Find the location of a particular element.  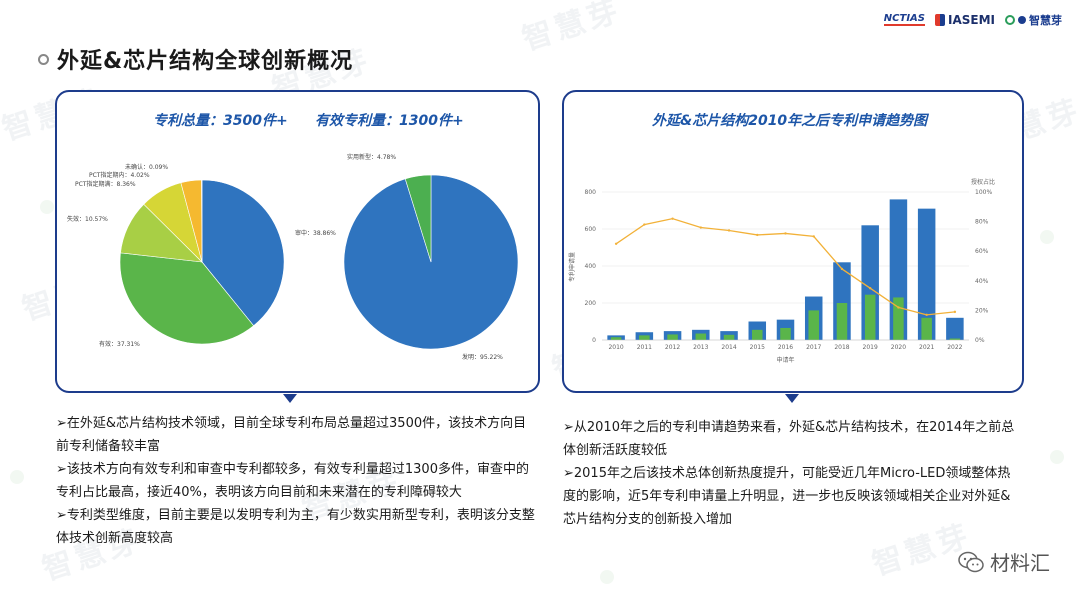

pie1-label-unconfirmed: 未确认：0.09% is located at coordinates (147, 167).